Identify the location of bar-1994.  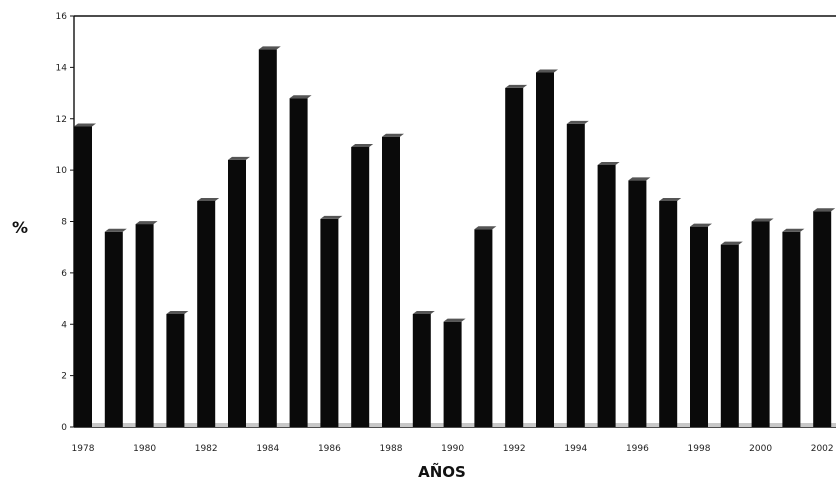
(575, 275).